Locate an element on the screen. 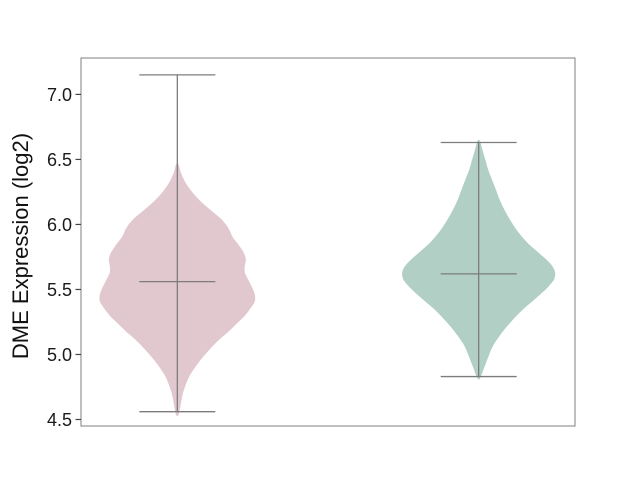  y-tick-label: 7.0 is located at coordinates (59, 95).